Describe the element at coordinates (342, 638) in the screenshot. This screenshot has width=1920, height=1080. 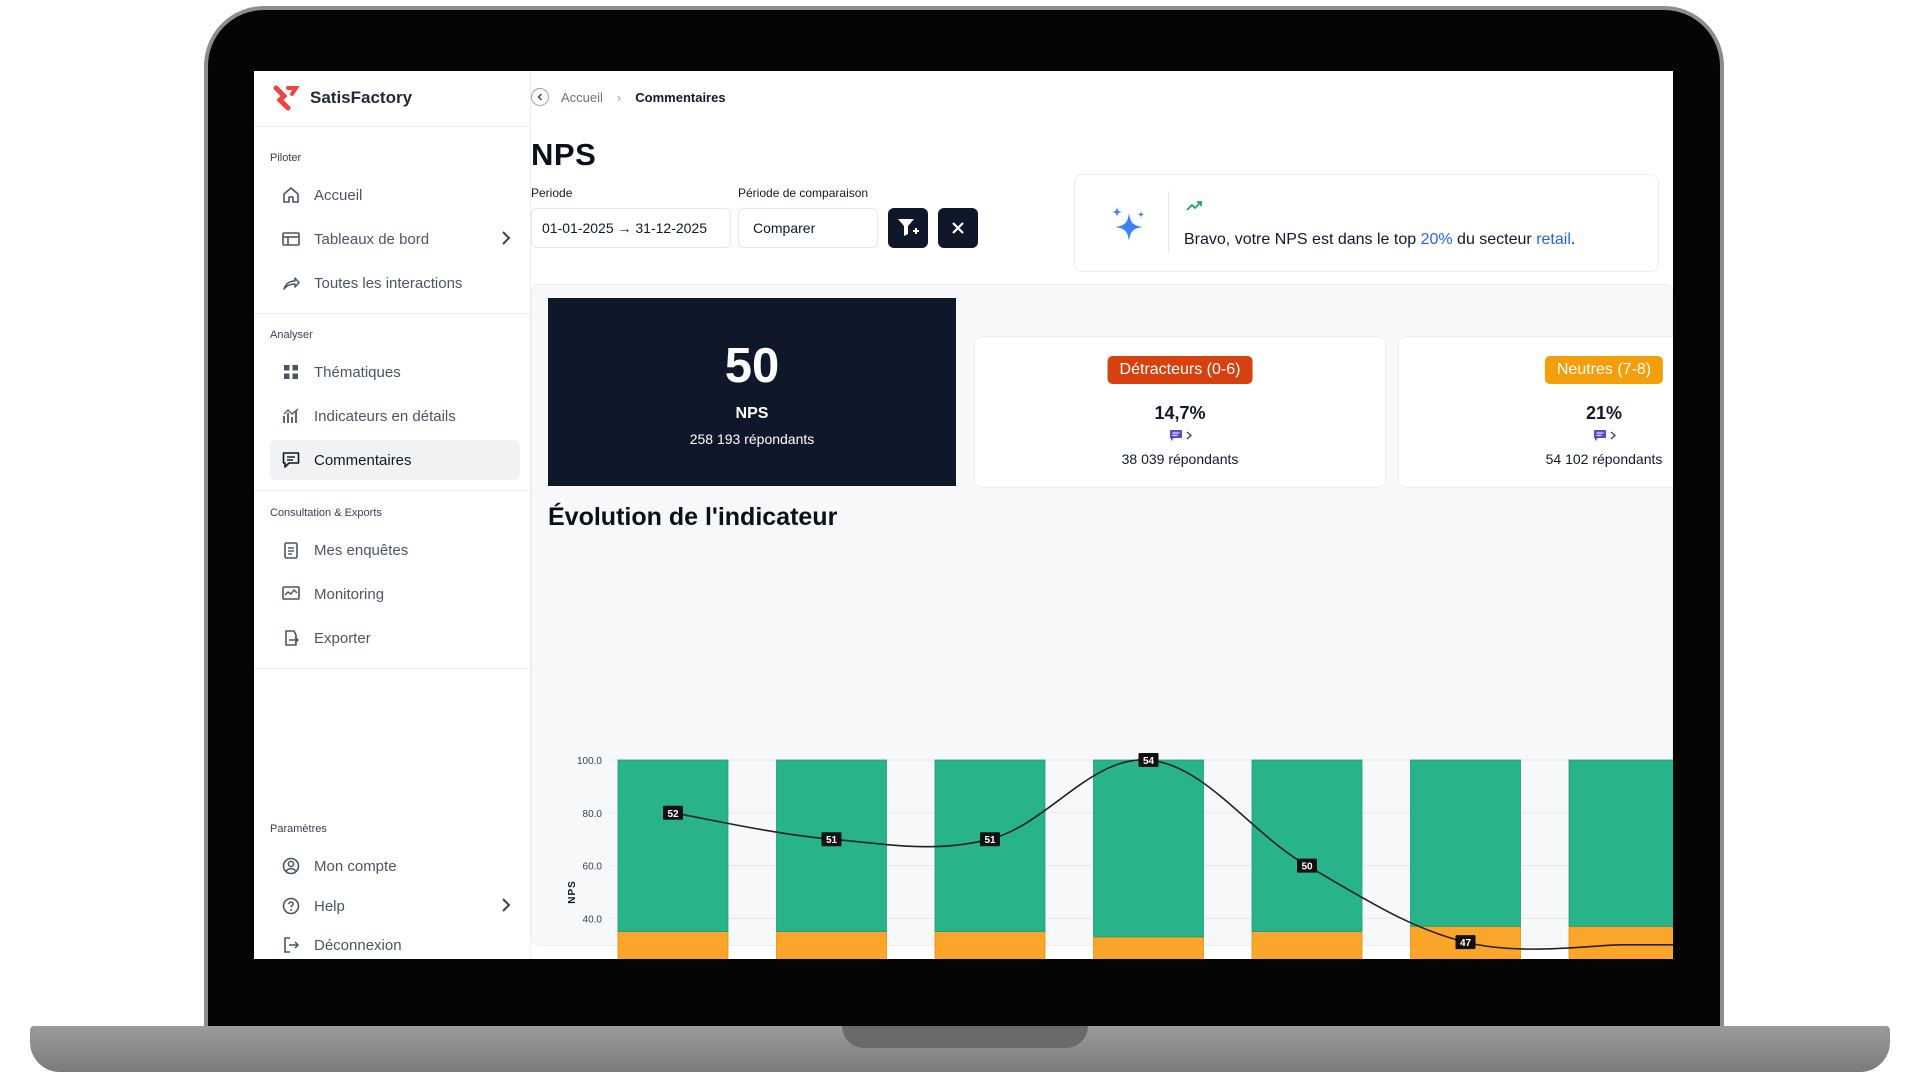
I see `sidebar-item-label: Exporter` at that location.